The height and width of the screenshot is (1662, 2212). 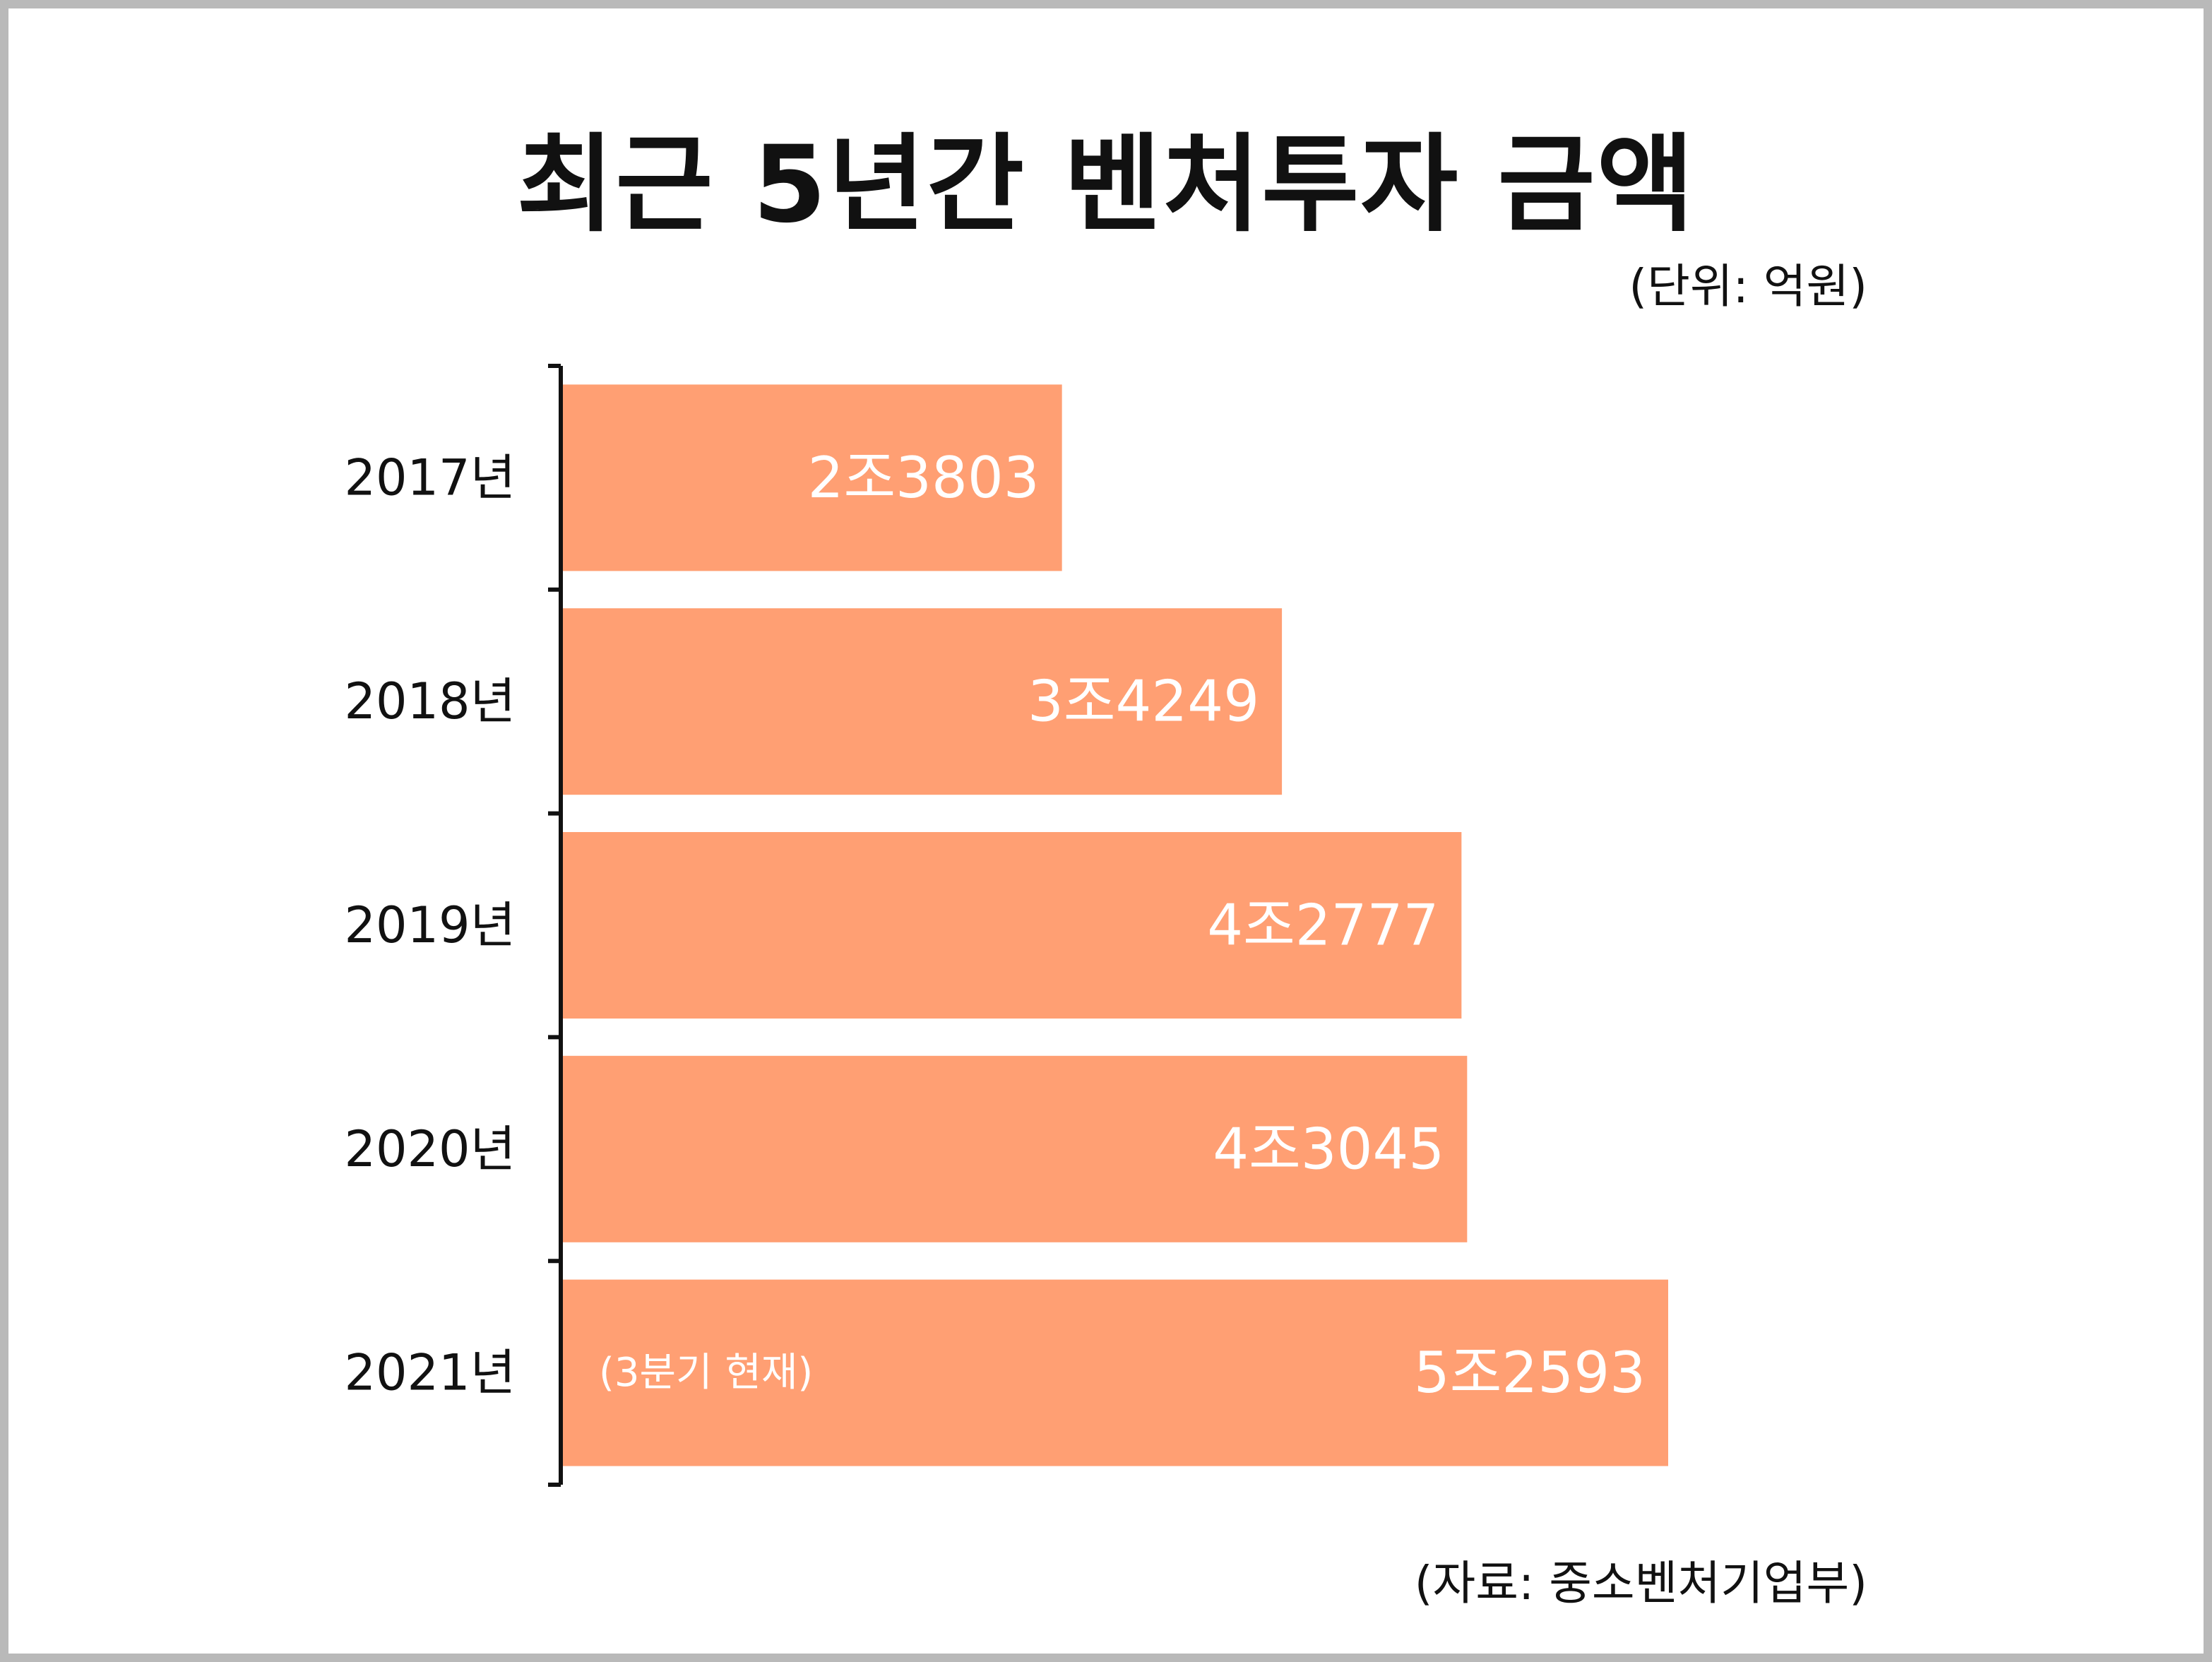 I want to click on category-label-4: 2020년, so click(x=430, y=1149).